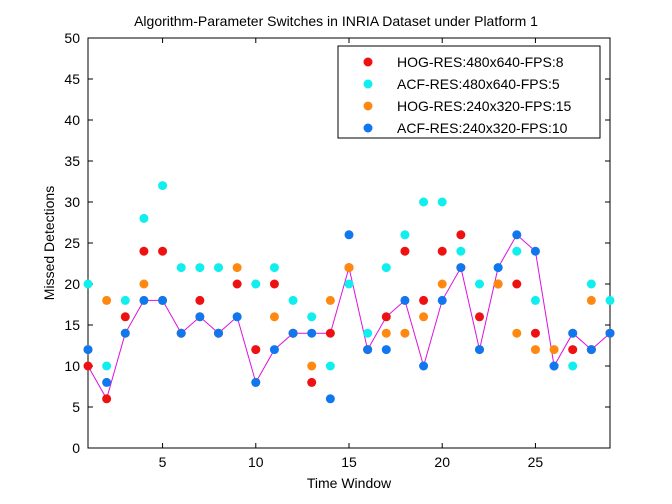 This screenshot has height=504, width=672. What do you see at coordinates (72, 284) in the screenshot?
I see `y-tick-label: 20` at bounding box center [72, 284].